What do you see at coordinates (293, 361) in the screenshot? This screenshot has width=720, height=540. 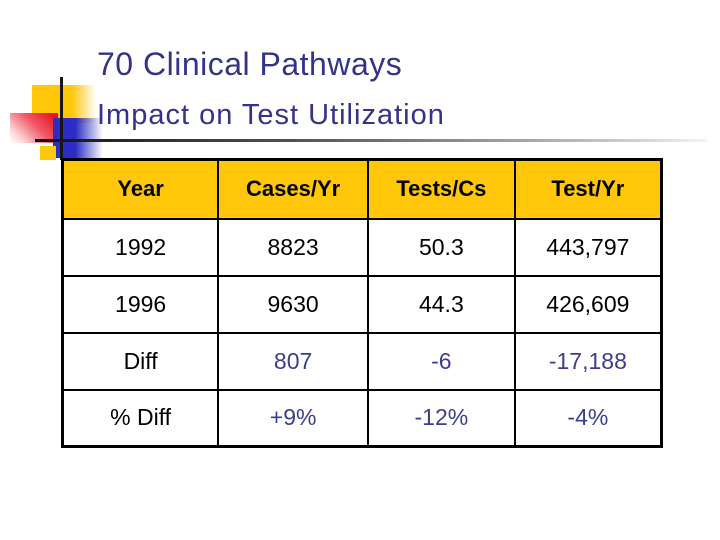 I see `table-cell: 807` at bounding box center [293, 361].